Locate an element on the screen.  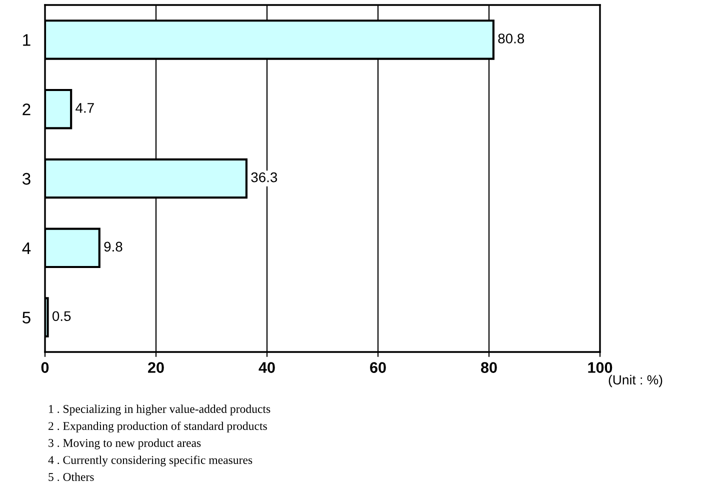
data-label: 36.3 is located at coordinates (264, 177).